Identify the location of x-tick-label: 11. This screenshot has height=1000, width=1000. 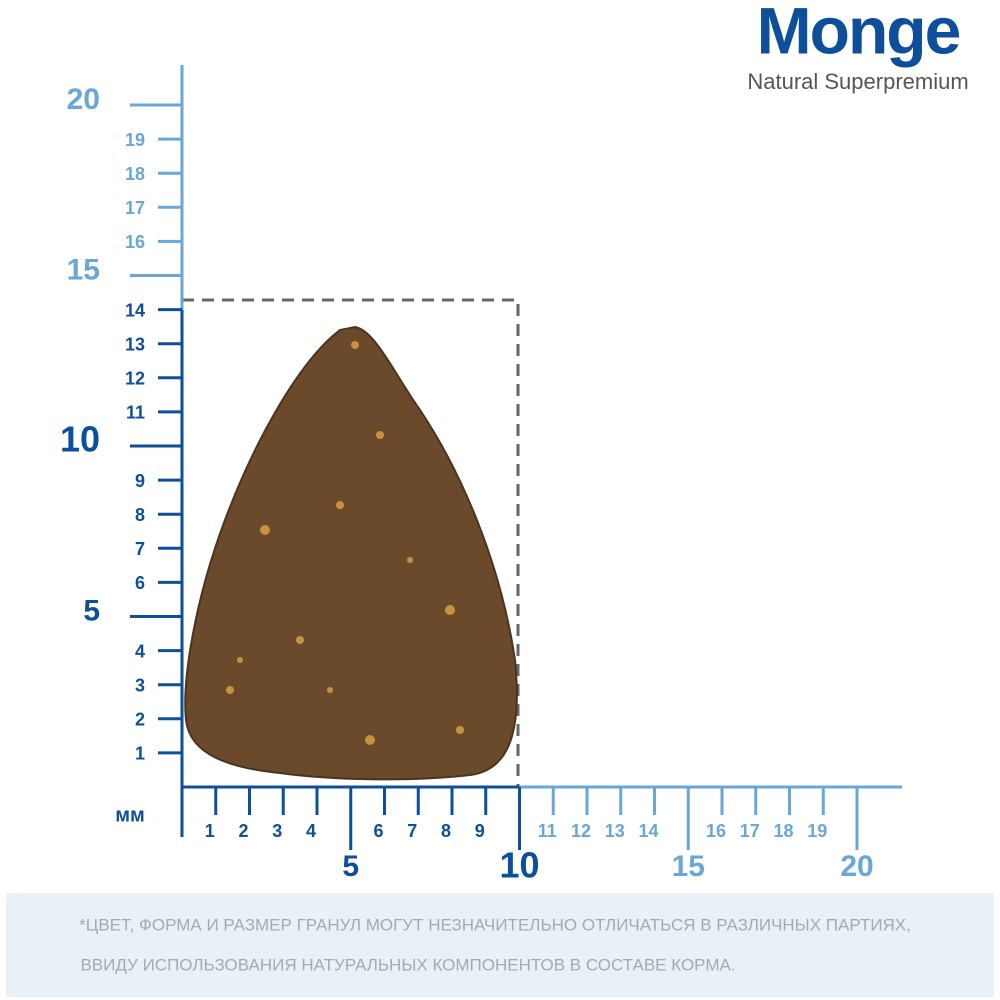
(547, 831).